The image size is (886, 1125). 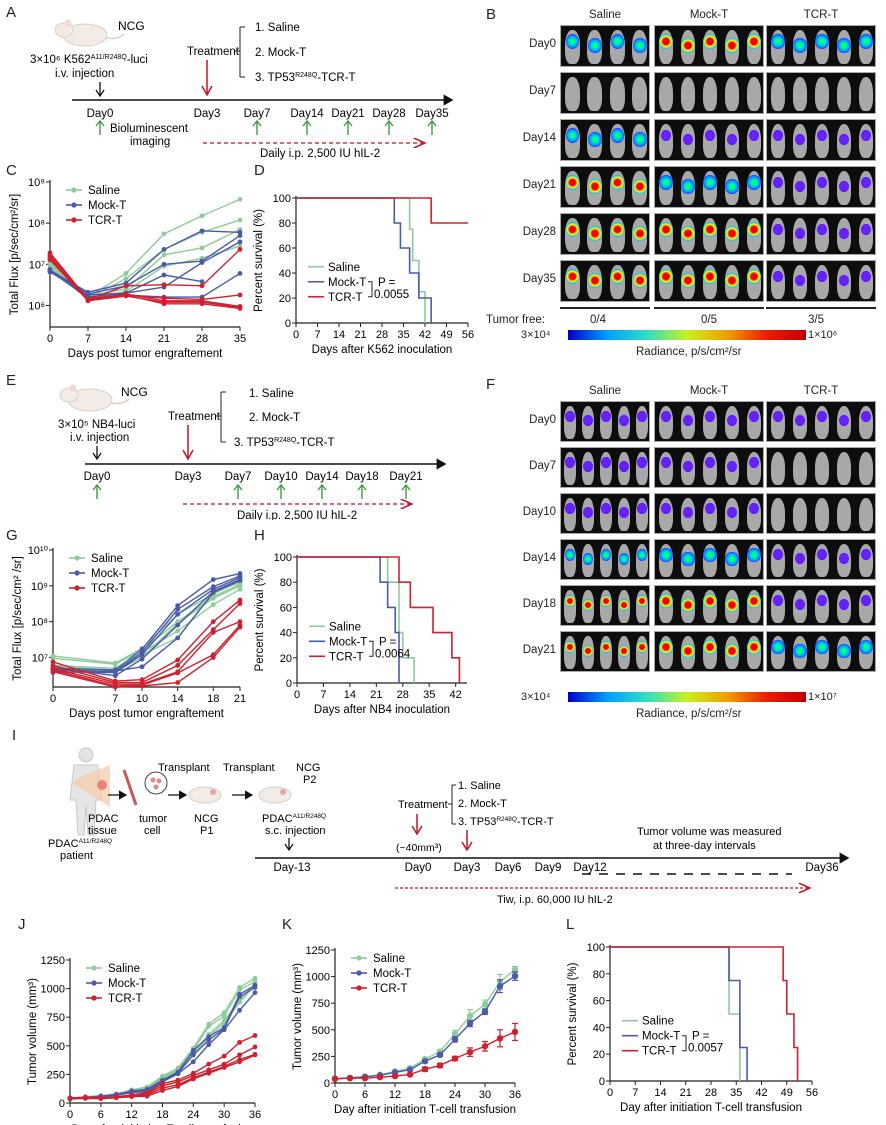 I want to click on day-label: Day3, so click(x=467, y=868).